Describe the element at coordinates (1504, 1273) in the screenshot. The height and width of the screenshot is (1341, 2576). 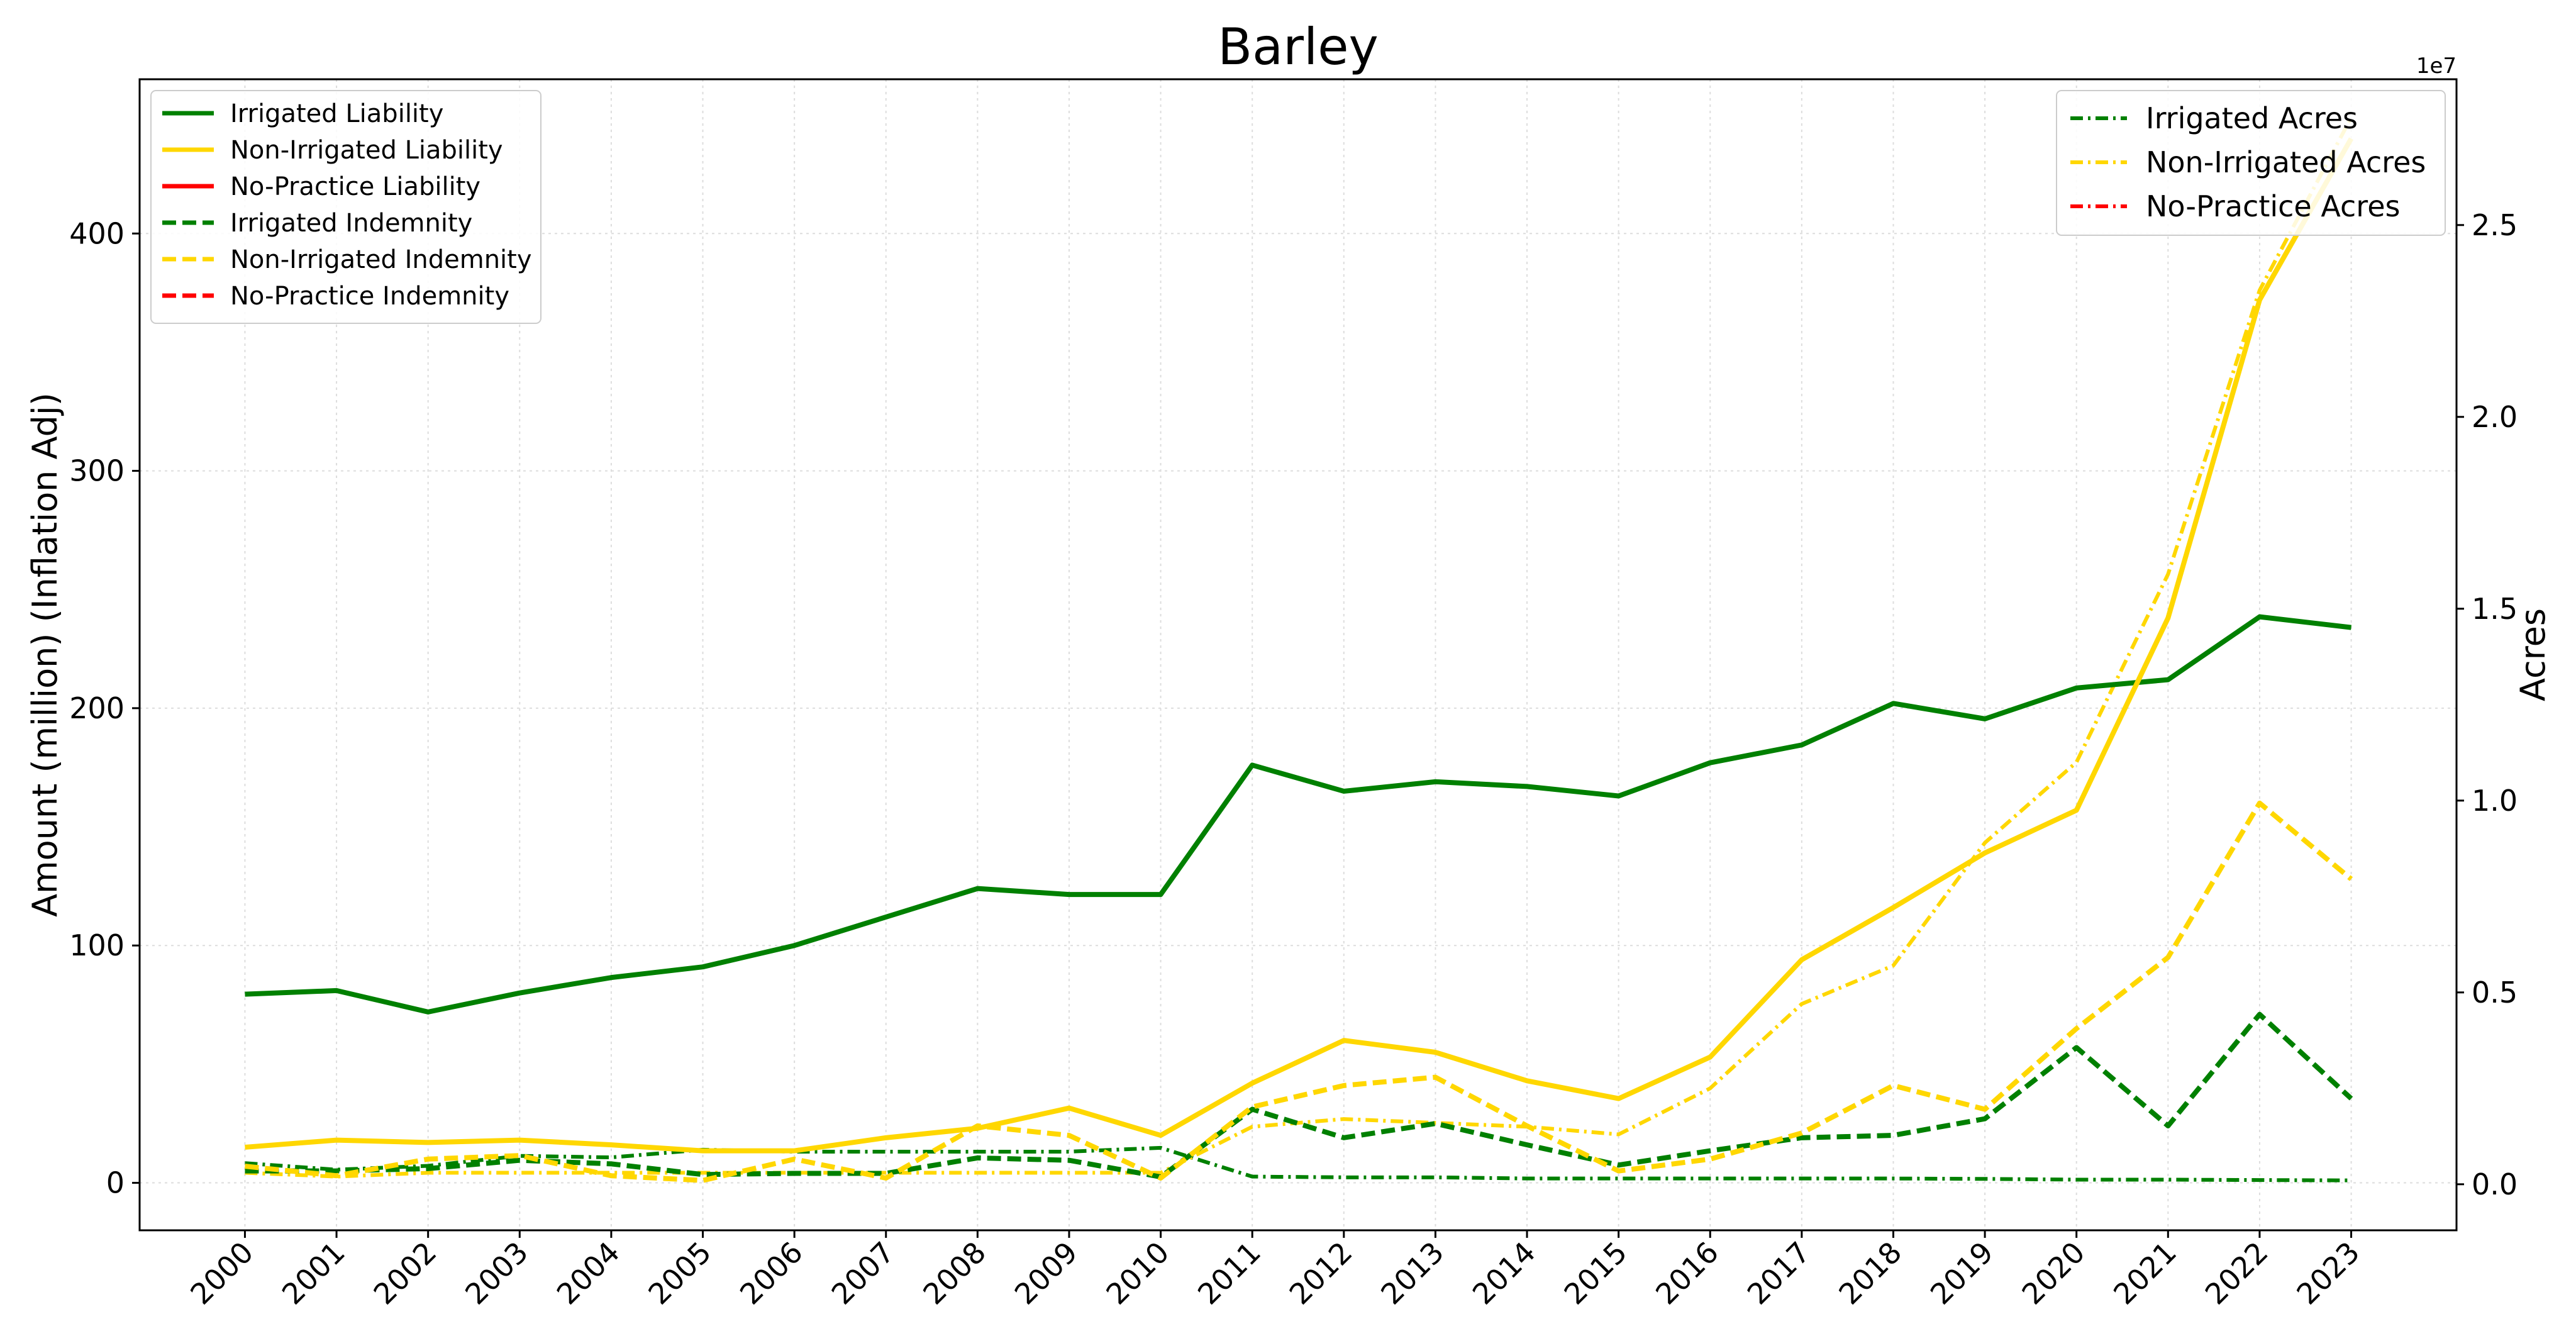
I see `x-tick-label: 2014` at that location.